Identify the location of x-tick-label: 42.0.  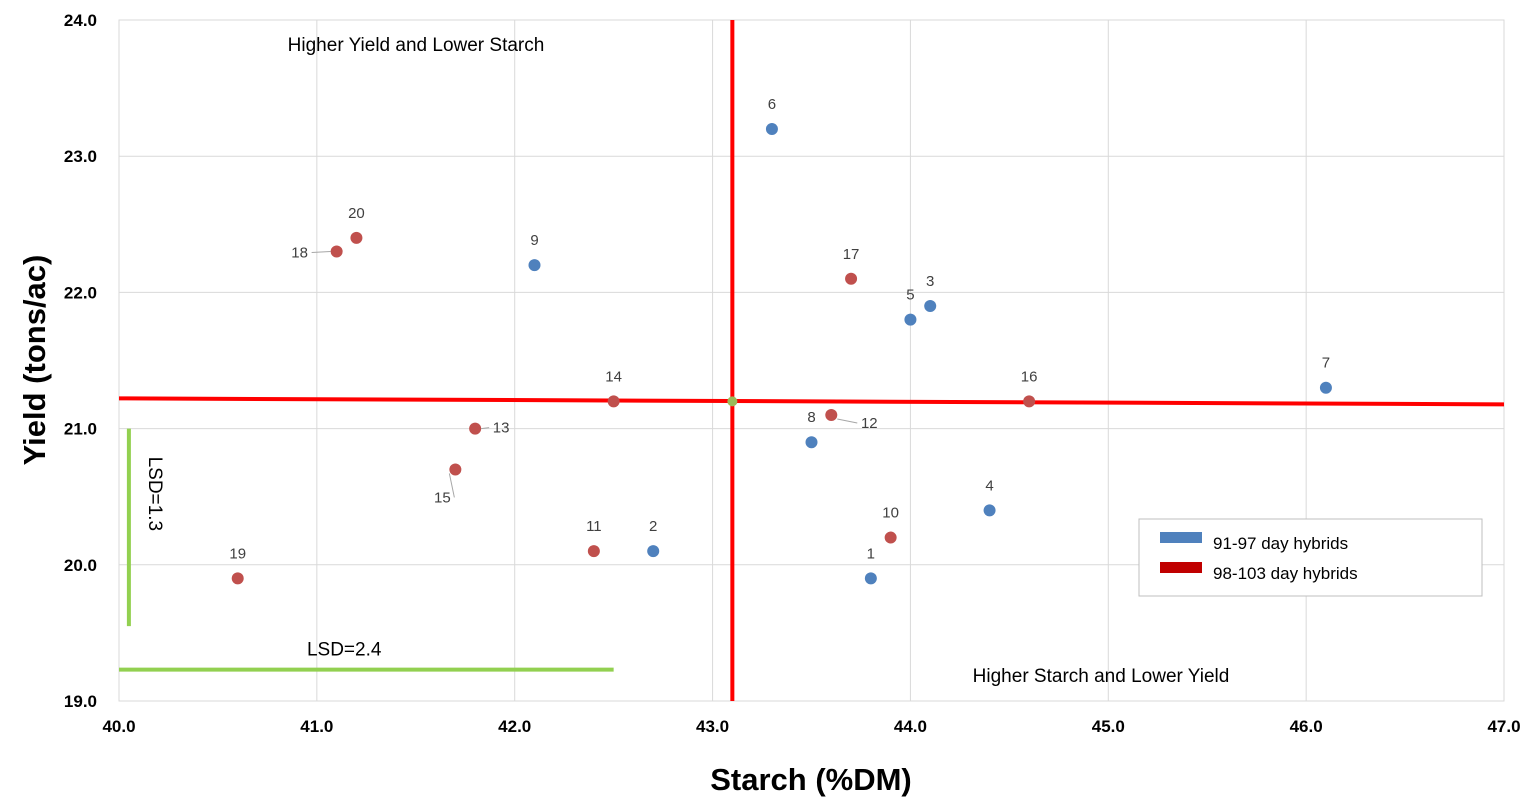
(514, 726).